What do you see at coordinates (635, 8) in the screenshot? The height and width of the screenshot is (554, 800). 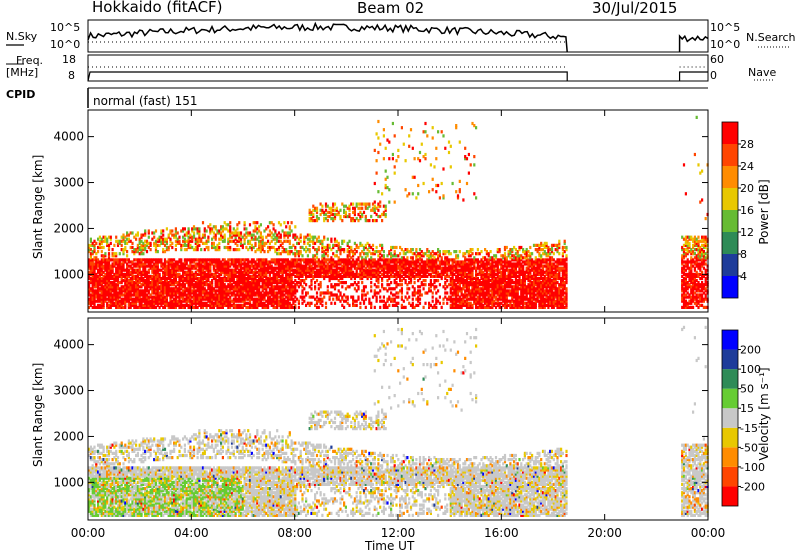 I see `date-title: 30/Jul/2015` at bounding box center [635, 8].